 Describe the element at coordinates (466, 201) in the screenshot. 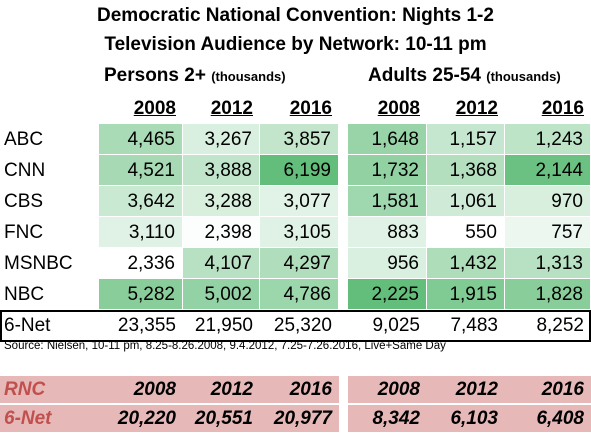

I see `data-cell: 1,061` at that location.